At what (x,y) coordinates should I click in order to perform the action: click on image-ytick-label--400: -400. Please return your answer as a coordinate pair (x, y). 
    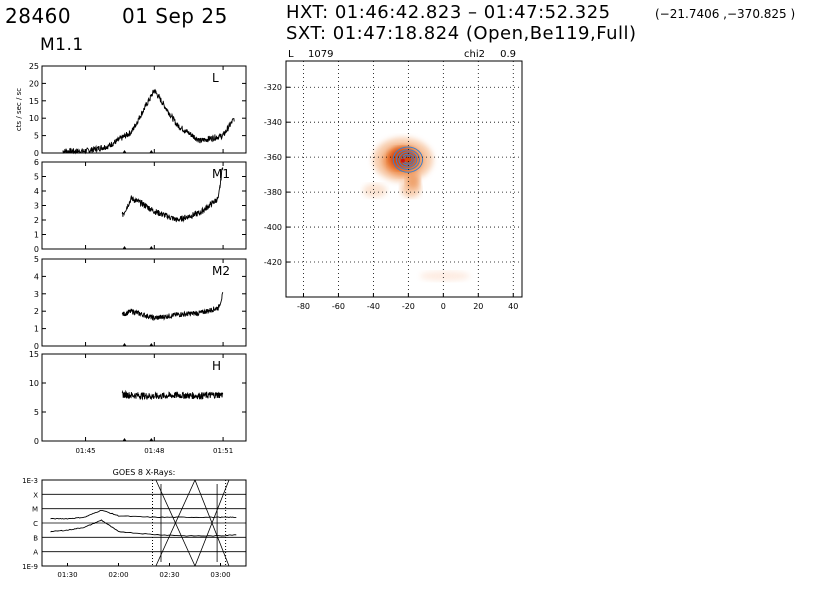
    Looking at the image, I should click on (273, 227).